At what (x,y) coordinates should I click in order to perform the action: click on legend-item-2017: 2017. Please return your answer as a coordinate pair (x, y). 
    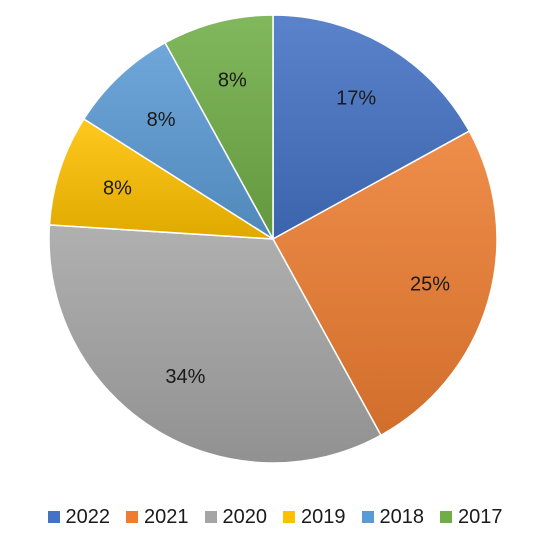
    Looking at the image, I should click on (471, 517).